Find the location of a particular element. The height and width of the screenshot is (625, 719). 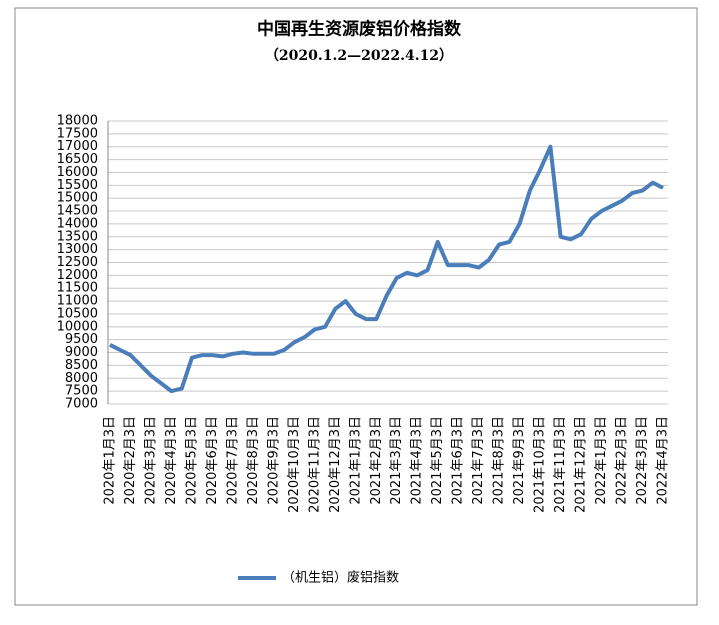

x-tick-label: 2022年3月3日 is located at coordinates (642, 460).